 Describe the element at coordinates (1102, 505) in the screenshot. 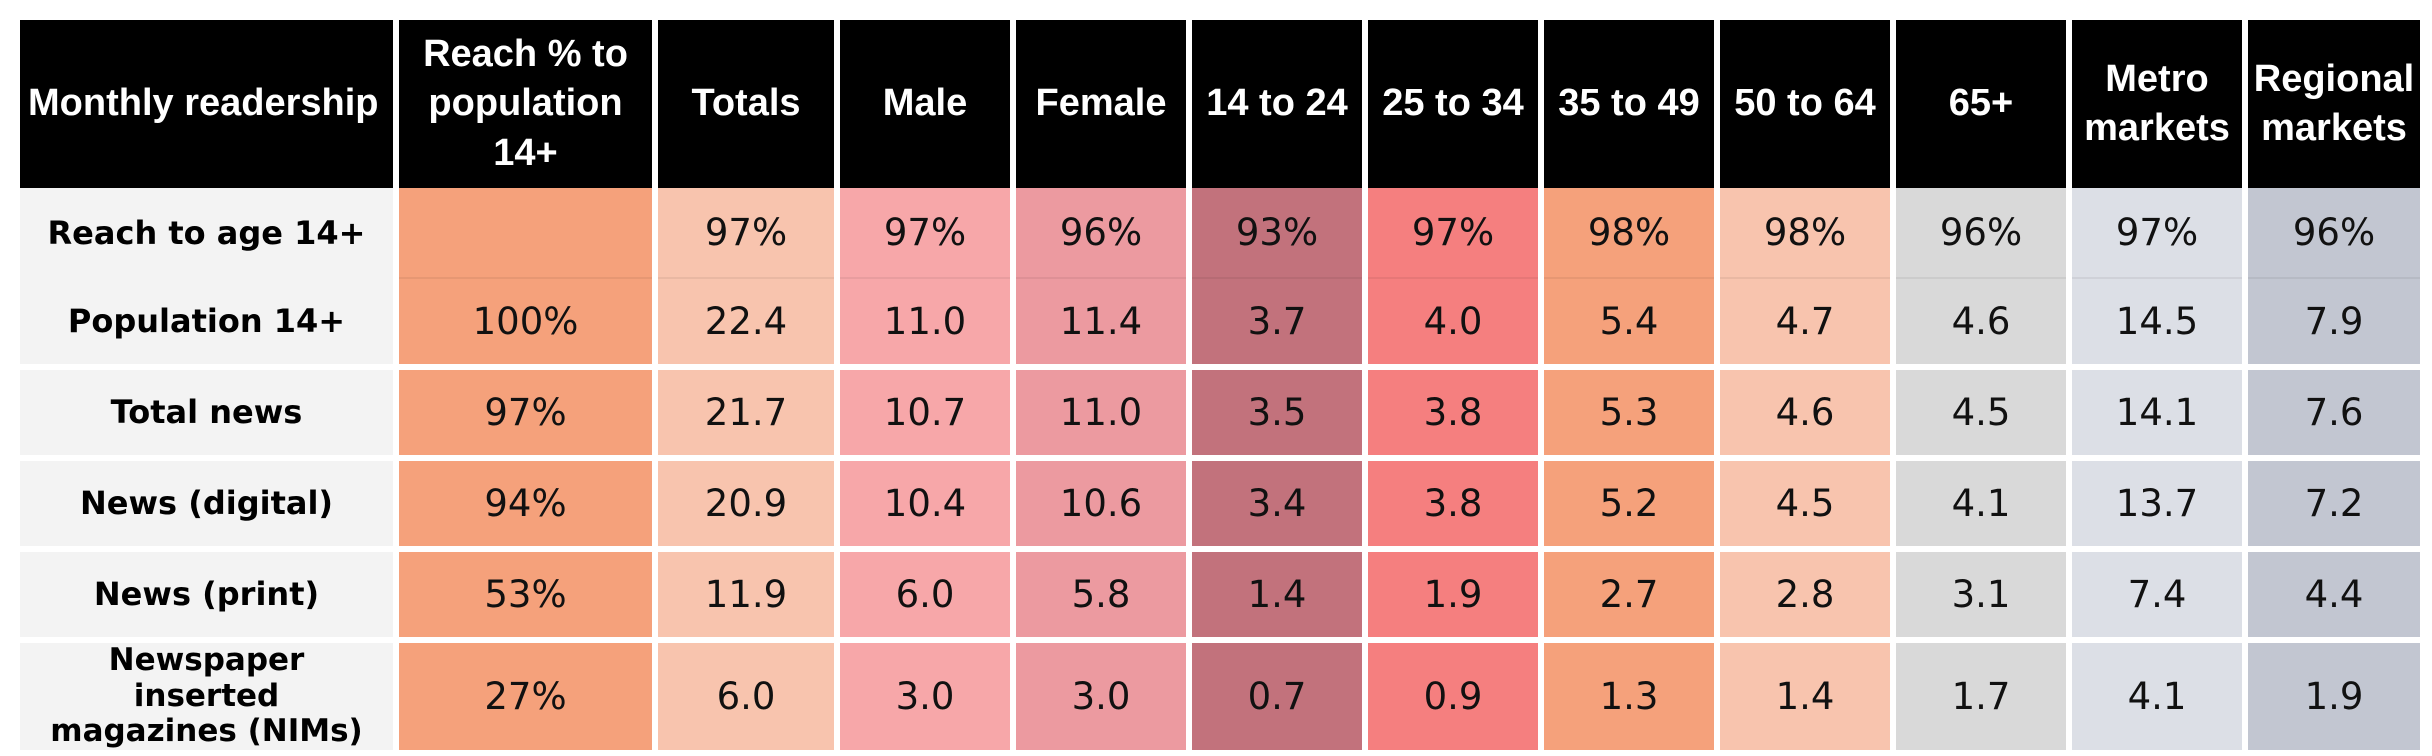

I see `cell-female: 10.6` at that location.